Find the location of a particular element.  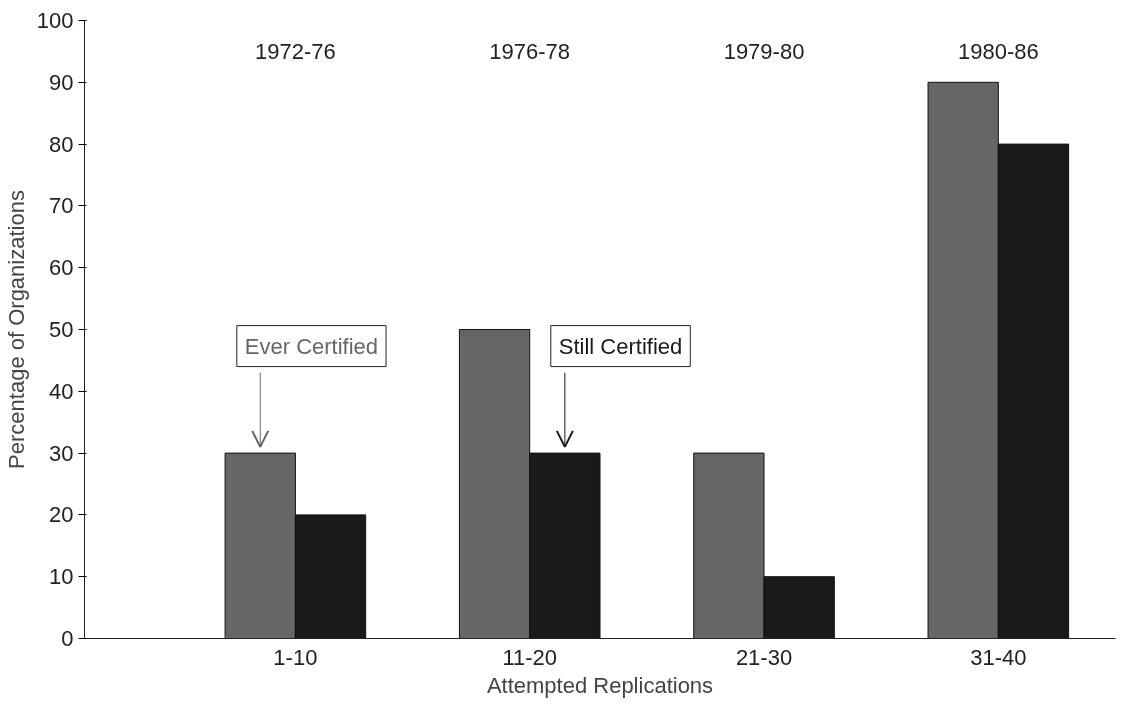

y-tick-label: 10 is located at coordinates (61, 577).